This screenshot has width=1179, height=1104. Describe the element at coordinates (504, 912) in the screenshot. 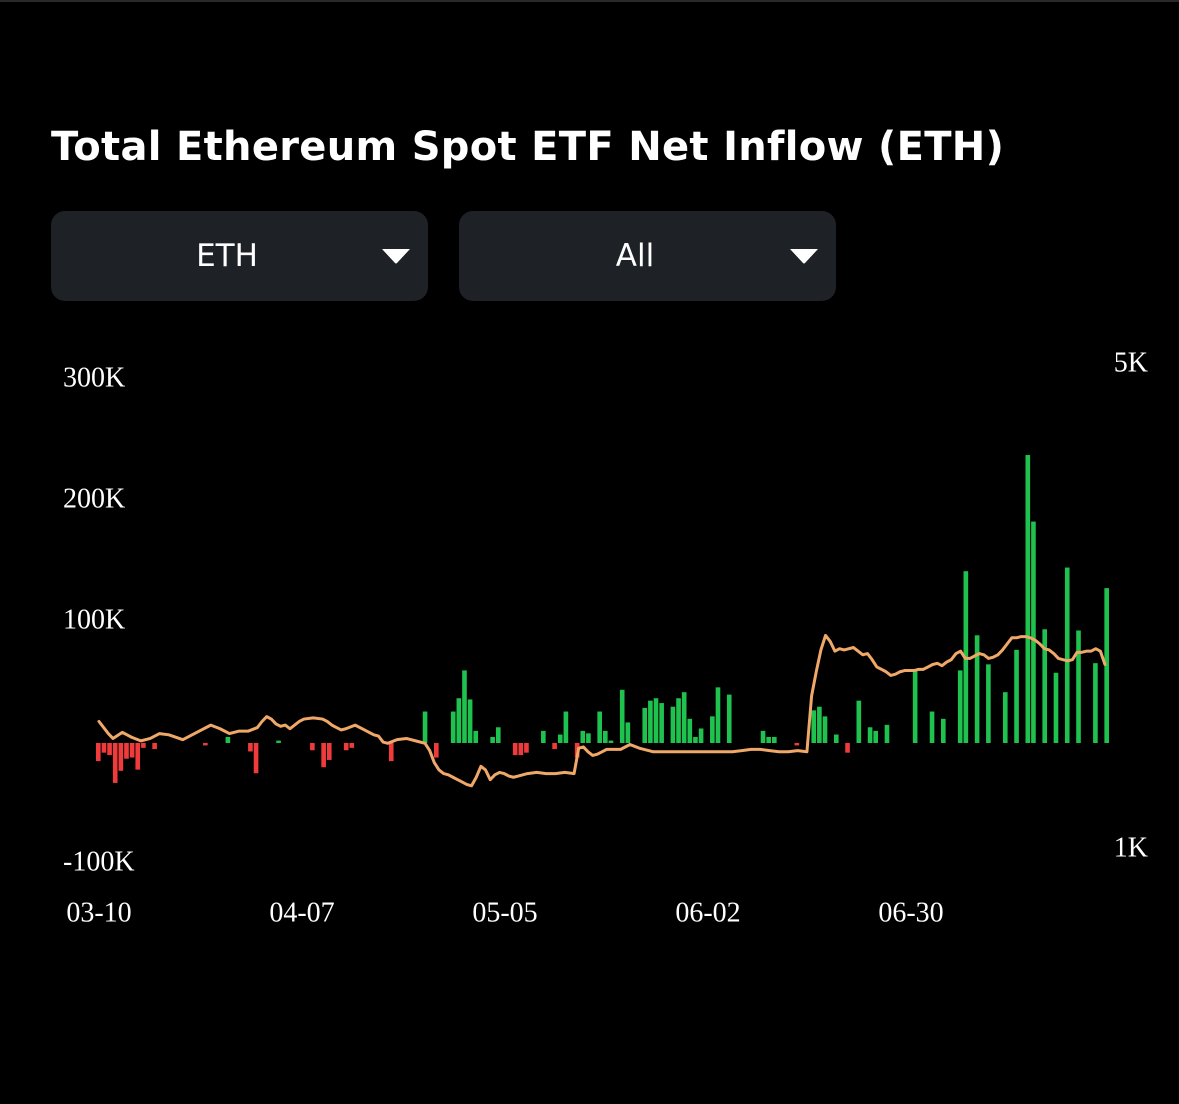

I see `x-tick-label: 05-05` at that location.